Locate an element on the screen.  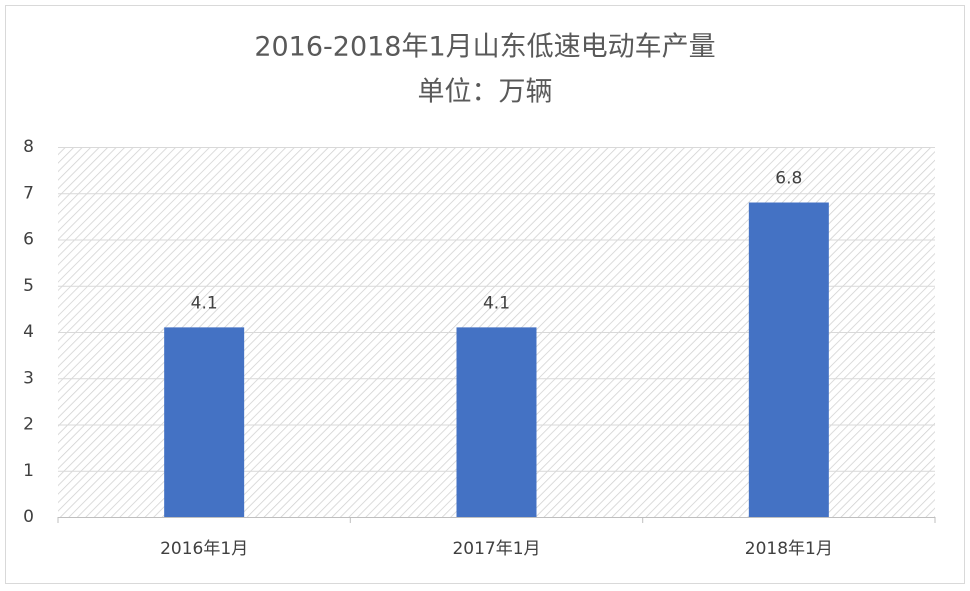
y-tick-label: 3 is located at coordinates (28, 378).